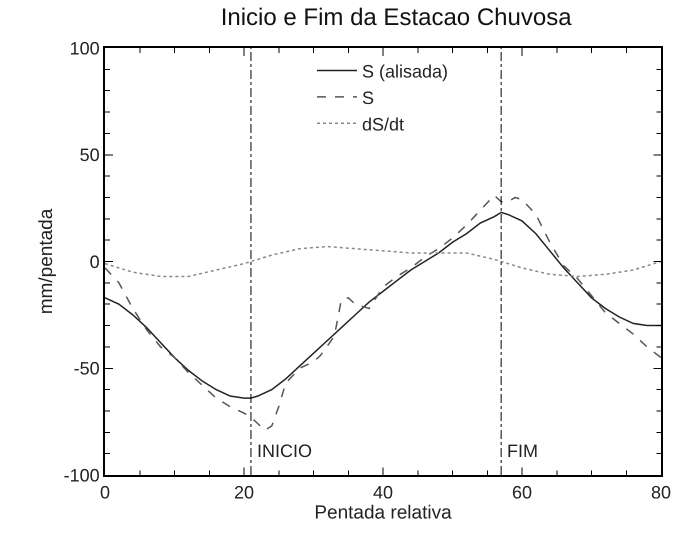  I want to click on y-axis-title: mm/pentada, so click(46, 261).